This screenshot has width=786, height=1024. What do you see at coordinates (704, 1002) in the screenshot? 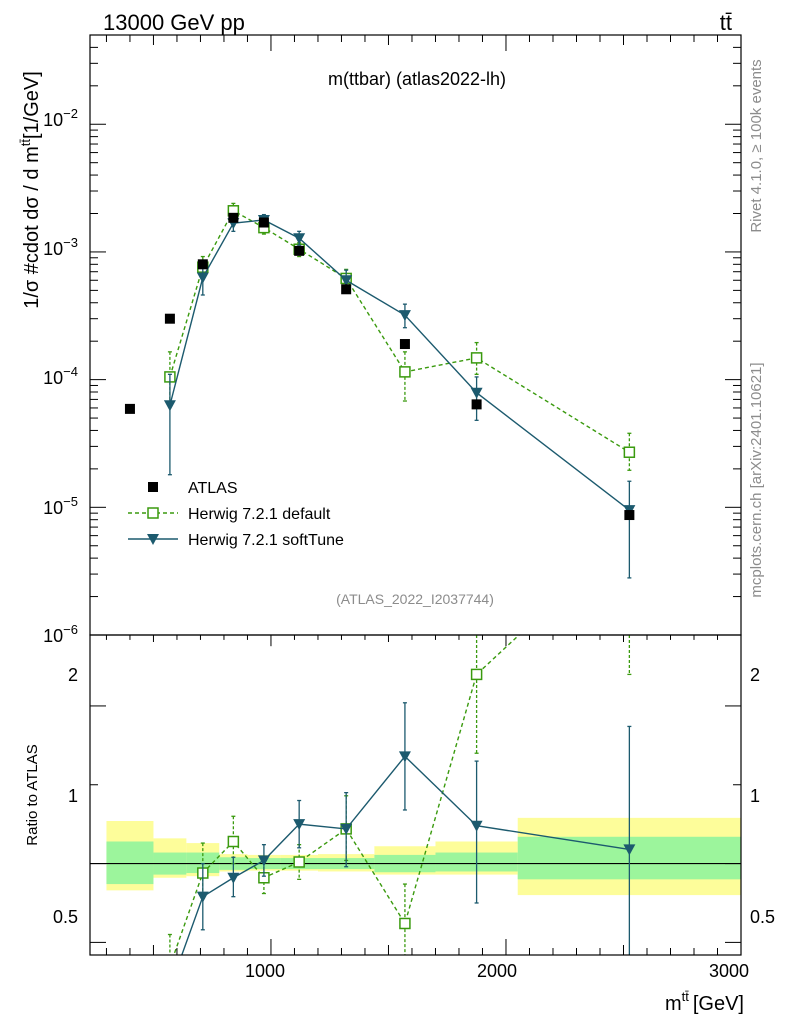
I see `xlabel: mtt̄ [GeV]` at bounding box center [704, 1002].